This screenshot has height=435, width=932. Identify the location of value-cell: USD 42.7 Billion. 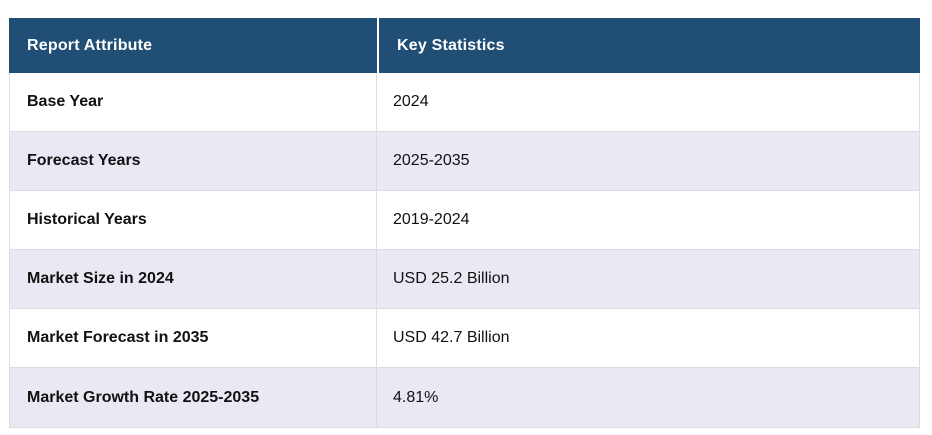
(451, 337).